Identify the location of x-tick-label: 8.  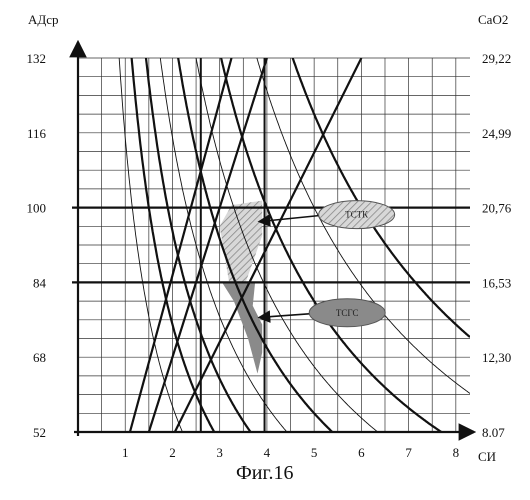
(456, 452).